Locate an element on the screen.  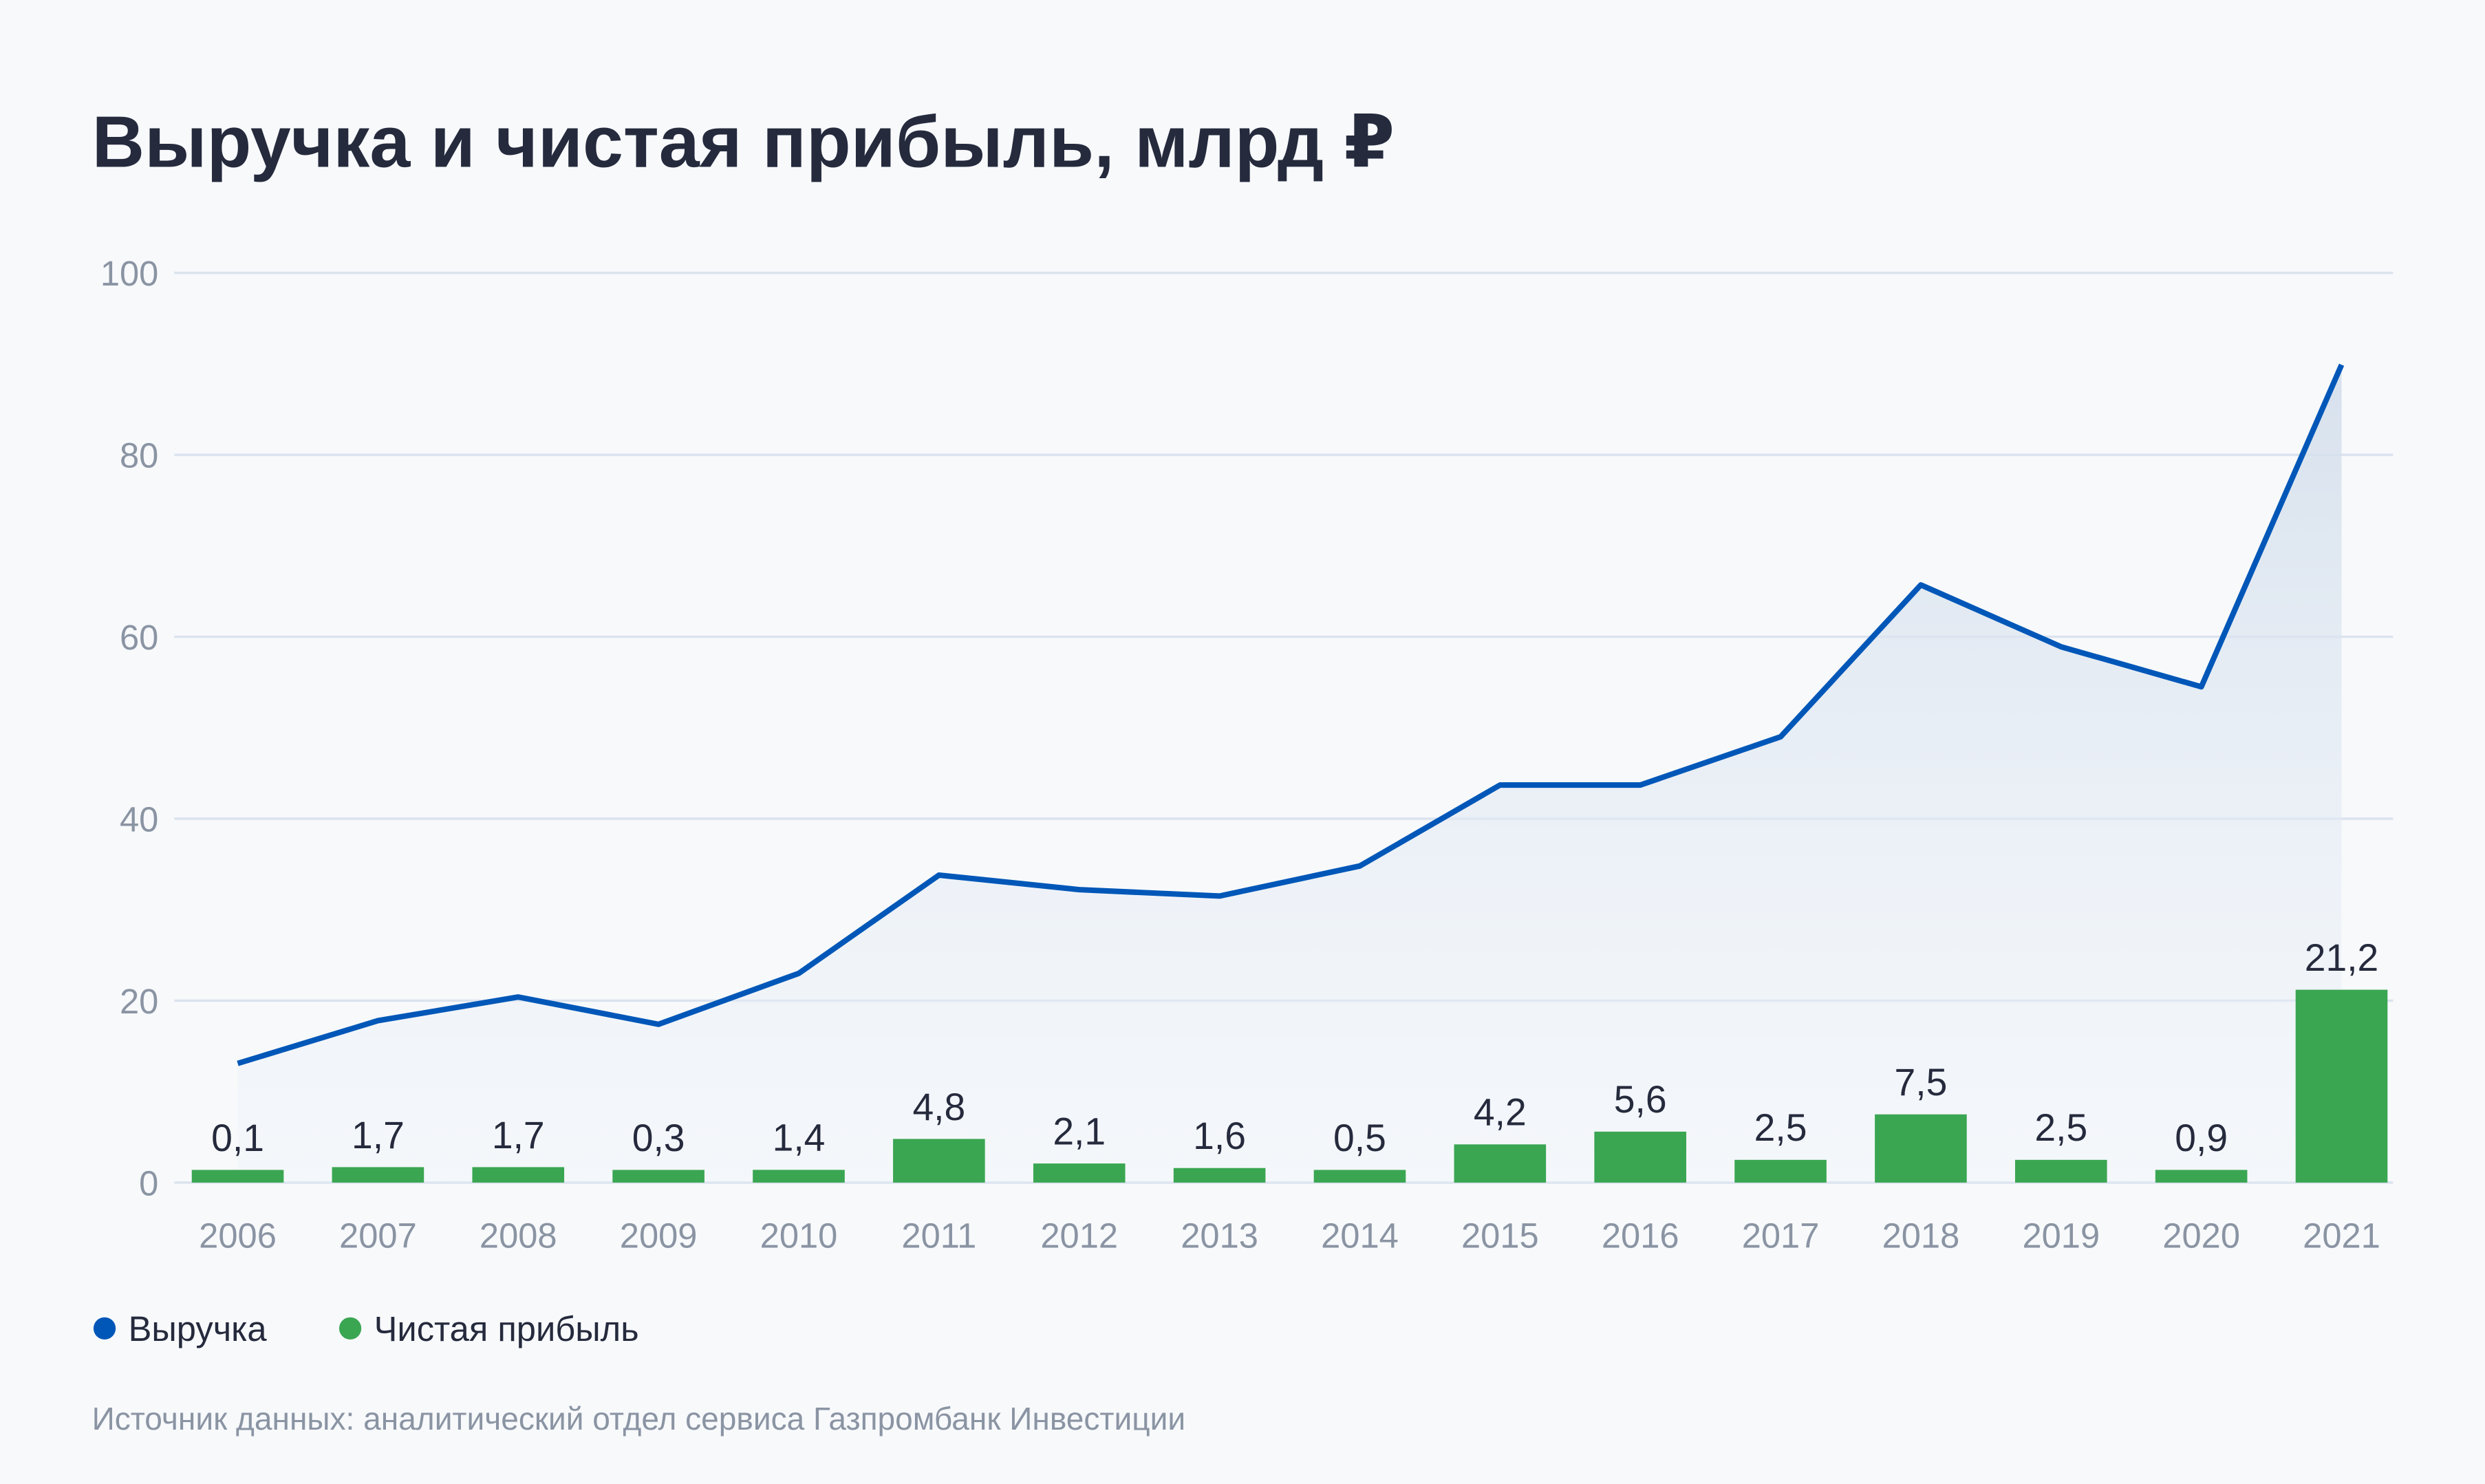
profit-bar-2011 is located at coordinates (939, 1161).